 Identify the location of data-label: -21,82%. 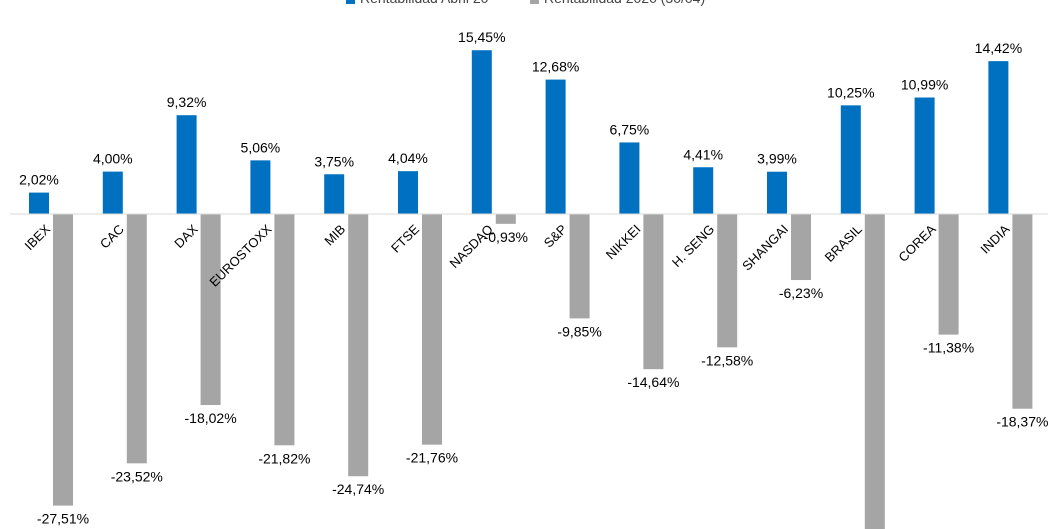
(284, 458).